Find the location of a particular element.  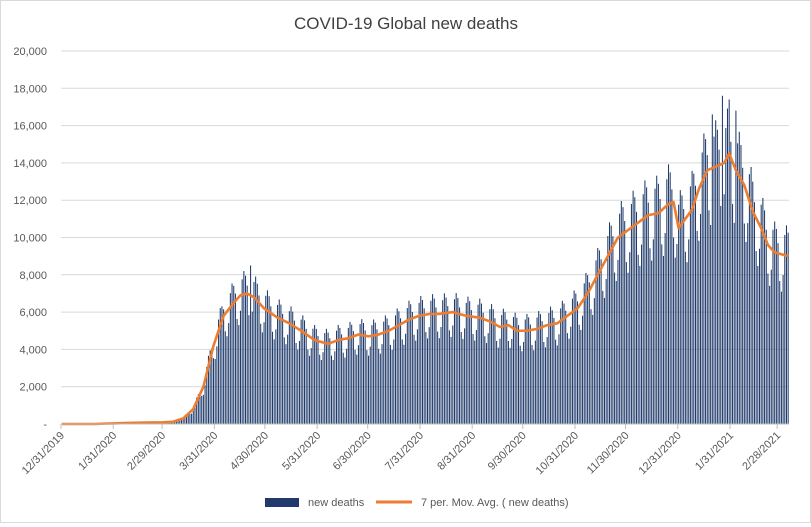

y-tick-label: 12,000 is located at coordinates (30, 201).